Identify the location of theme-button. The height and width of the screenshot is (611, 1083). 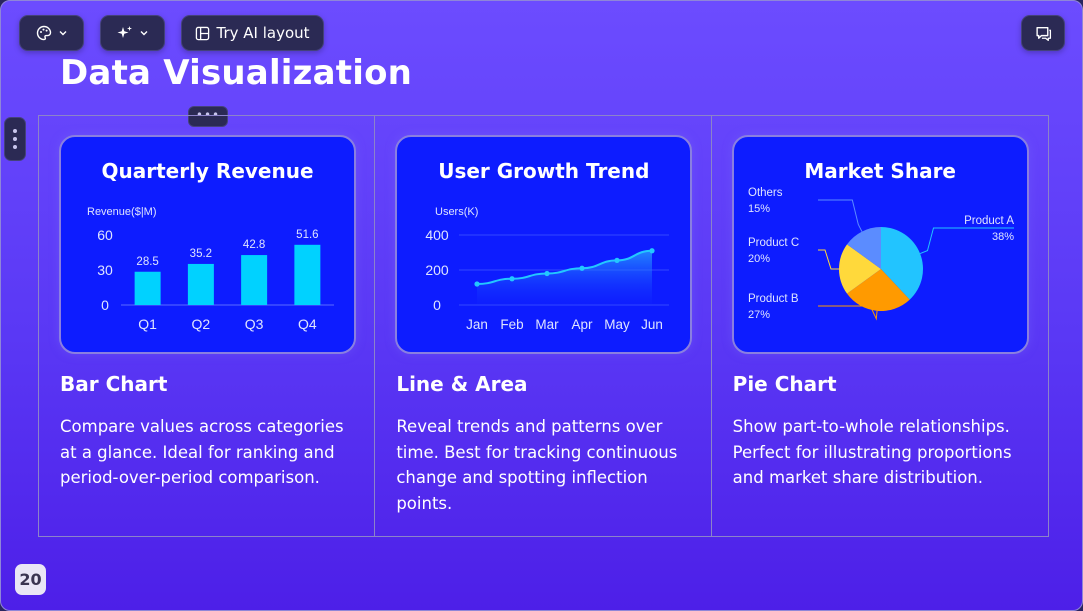
(51, 33).